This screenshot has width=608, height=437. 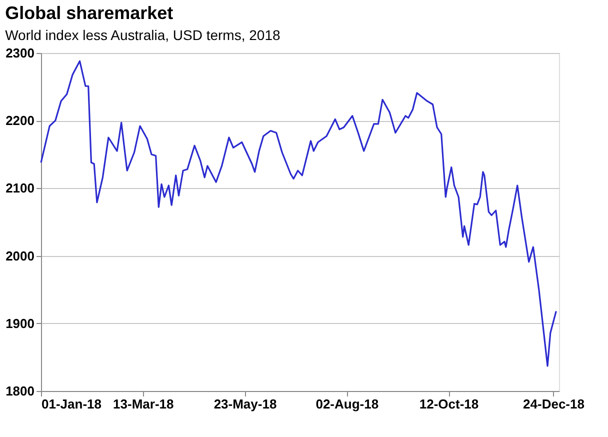 What do you see at coordinates (20, 256) in the screenshot?
I see `y-tick-label: 2000` at bounding box center [20, 256].